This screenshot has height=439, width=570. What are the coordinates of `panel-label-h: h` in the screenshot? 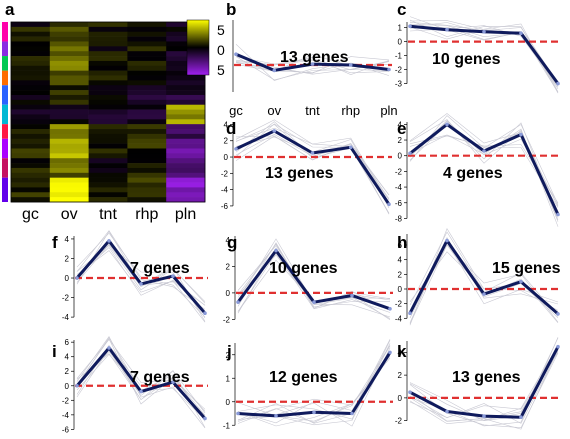 It's located at (402, 242).